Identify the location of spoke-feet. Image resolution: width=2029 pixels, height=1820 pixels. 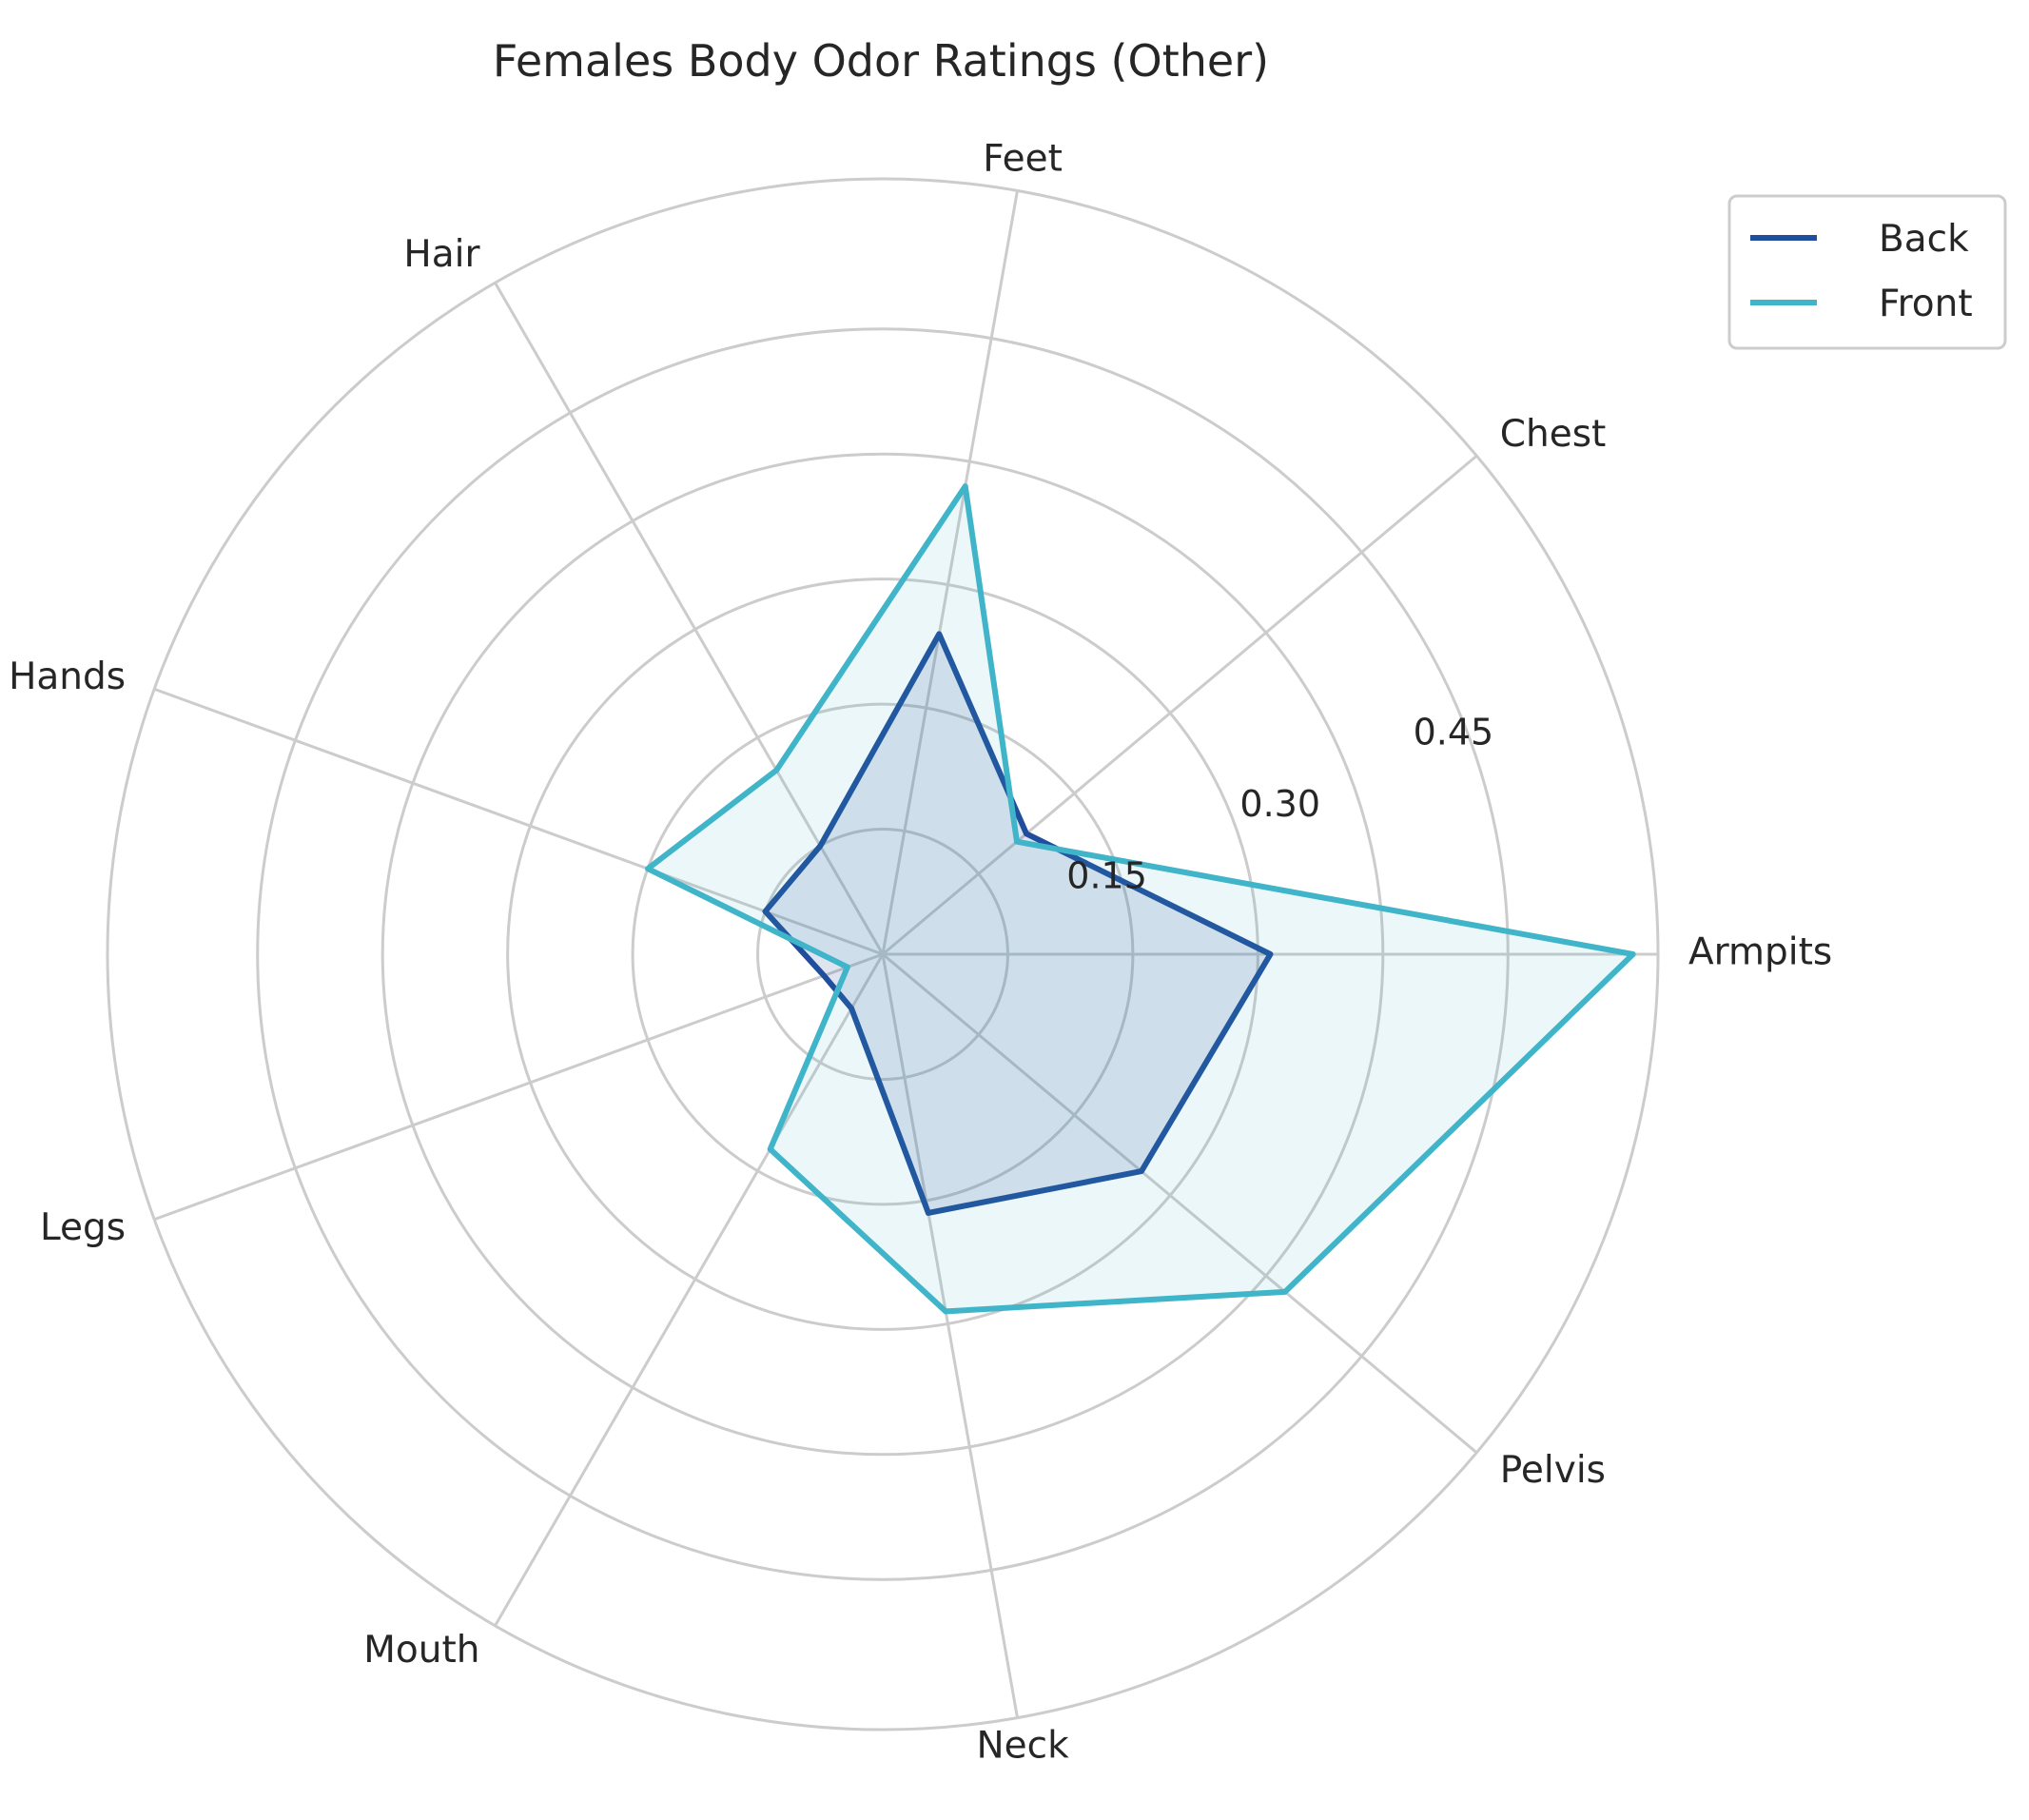
(951, 573).